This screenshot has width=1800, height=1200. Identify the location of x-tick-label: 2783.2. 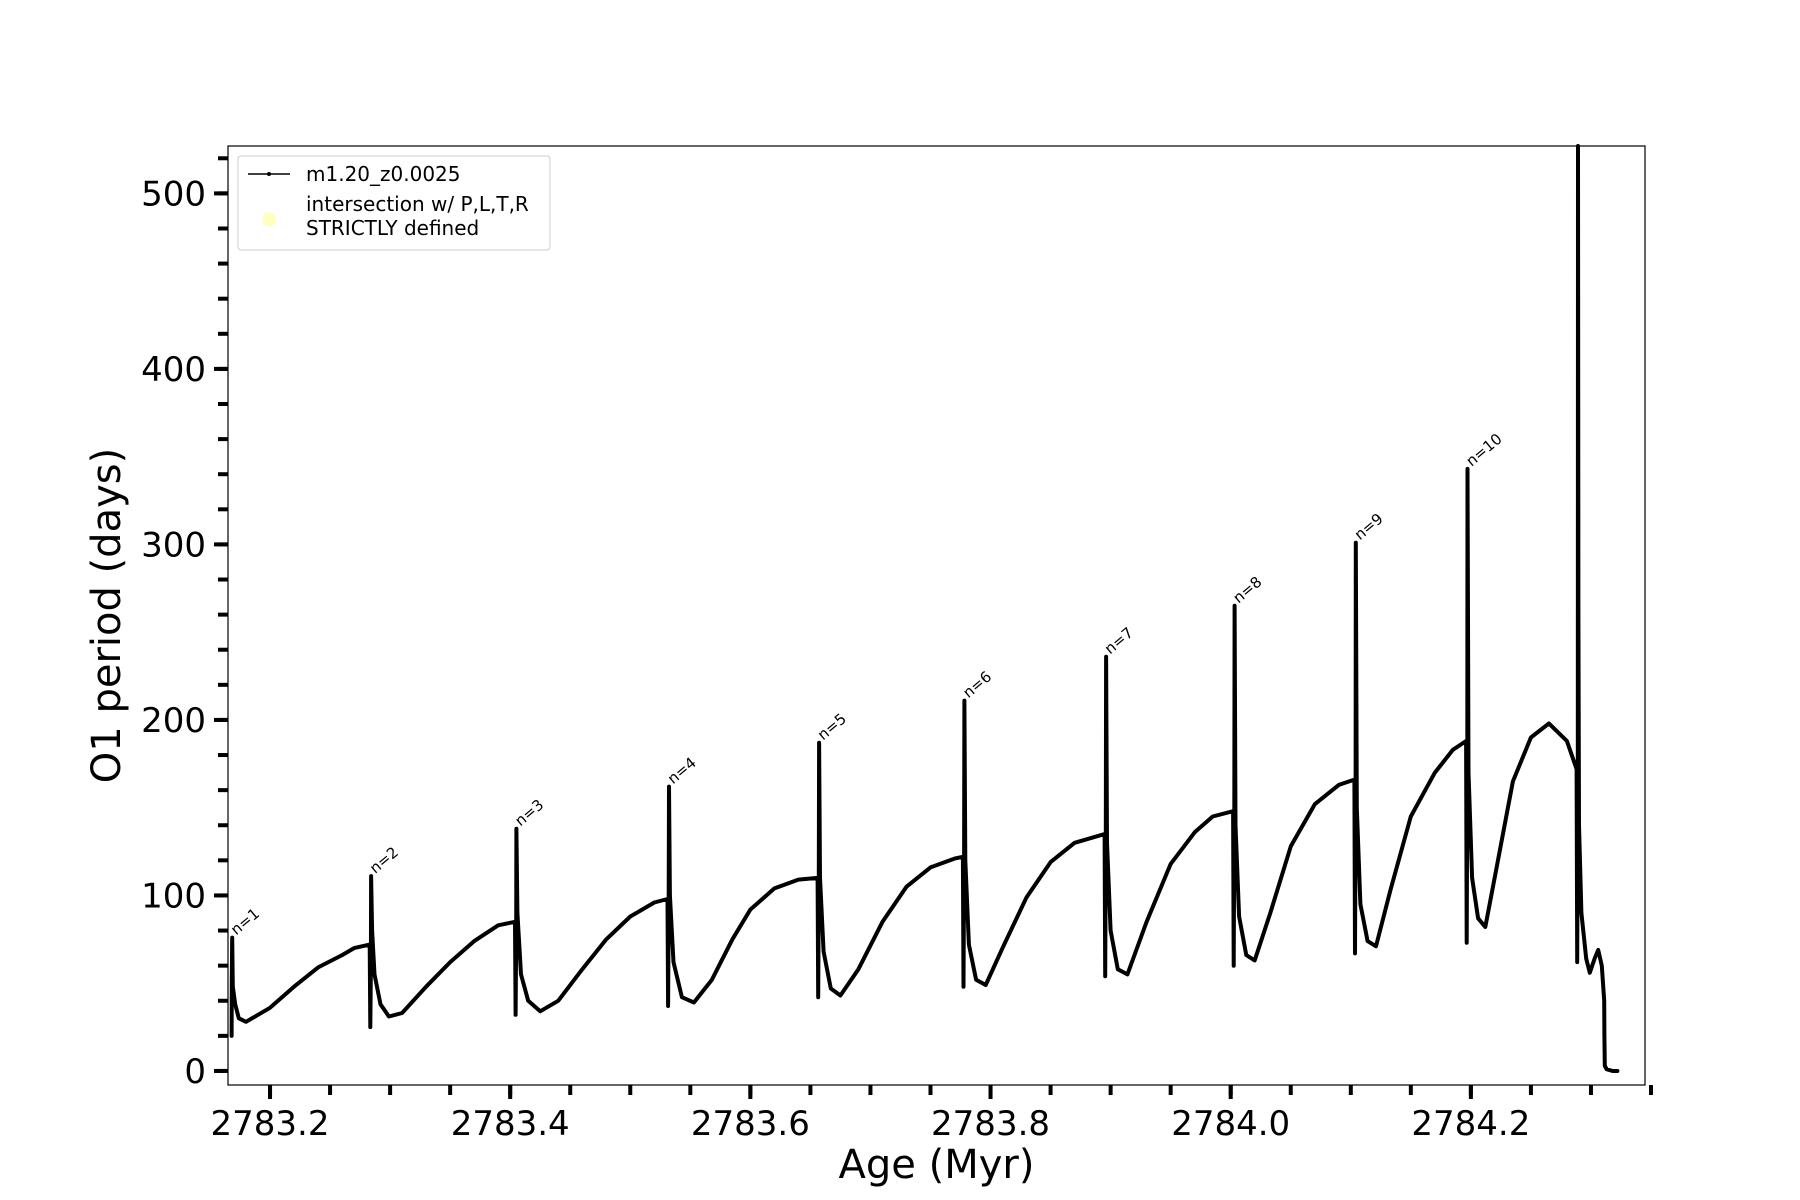
(270, 1124).